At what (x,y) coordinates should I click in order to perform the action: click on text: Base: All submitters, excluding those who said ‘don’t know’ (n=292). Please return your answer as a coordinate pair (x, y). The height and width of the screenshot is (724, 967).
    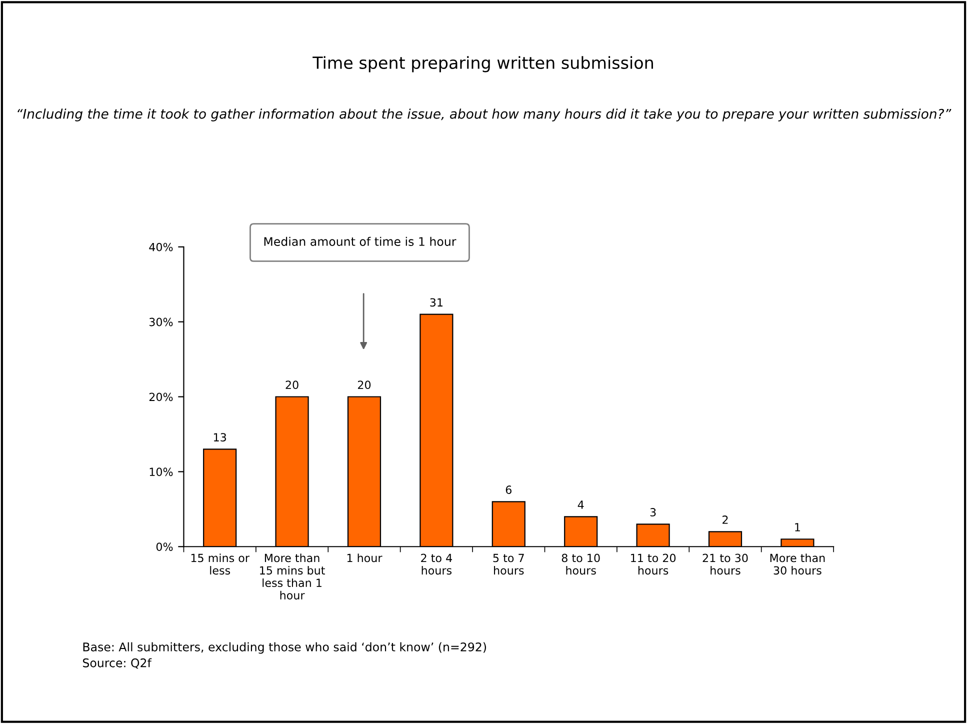
    Looking at the image, I should click on (284, 648).